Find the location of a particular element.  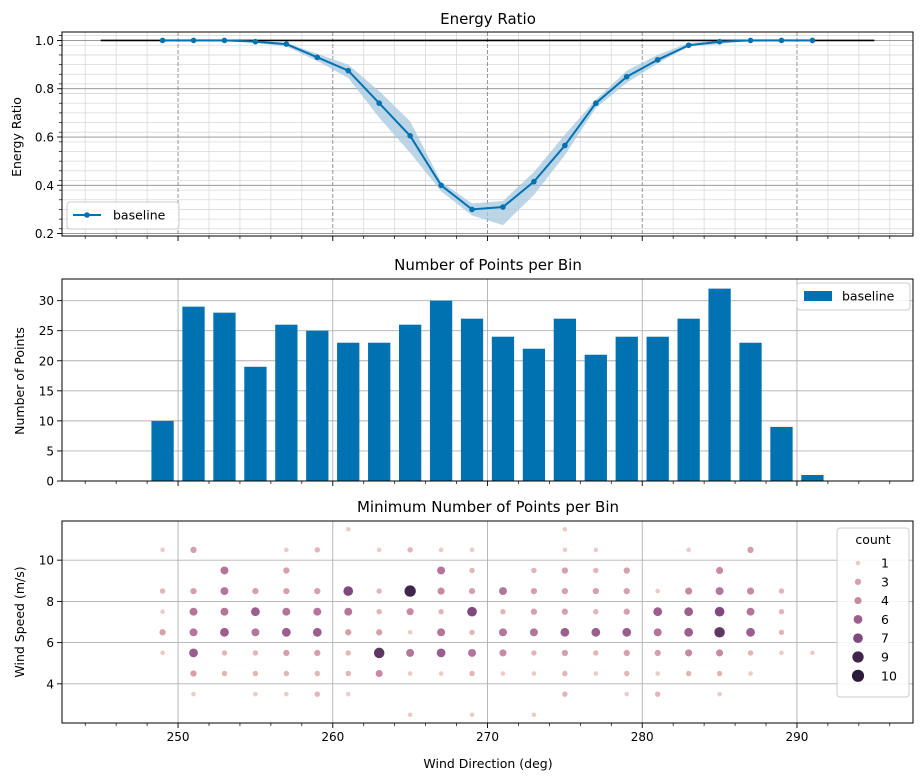

energy-ratio-legend-box is located at coordinates (123, 215).